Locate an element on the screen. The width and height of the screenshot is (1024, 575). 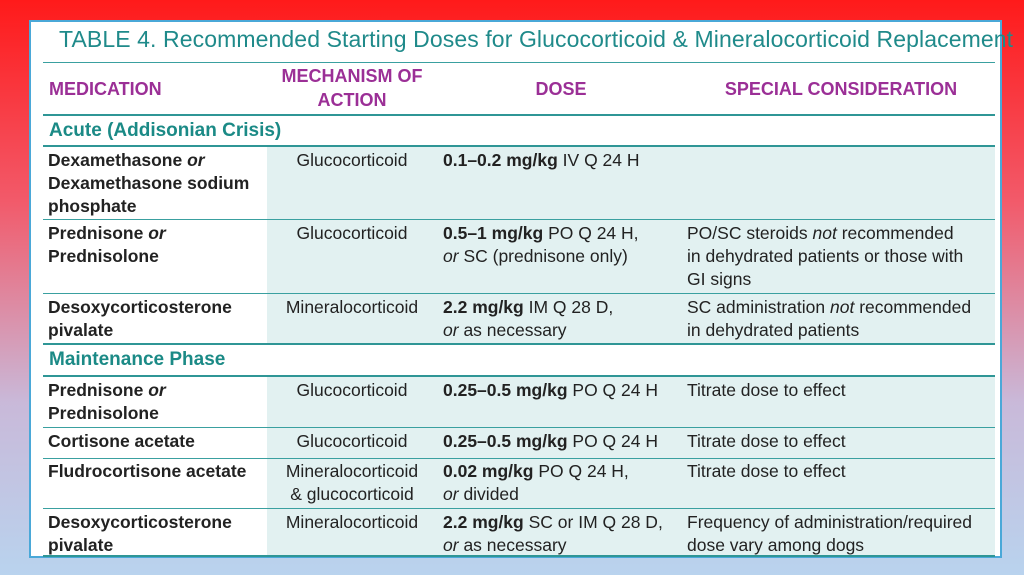
row-2-name: Prednisone is located at coordinates (96, 233).